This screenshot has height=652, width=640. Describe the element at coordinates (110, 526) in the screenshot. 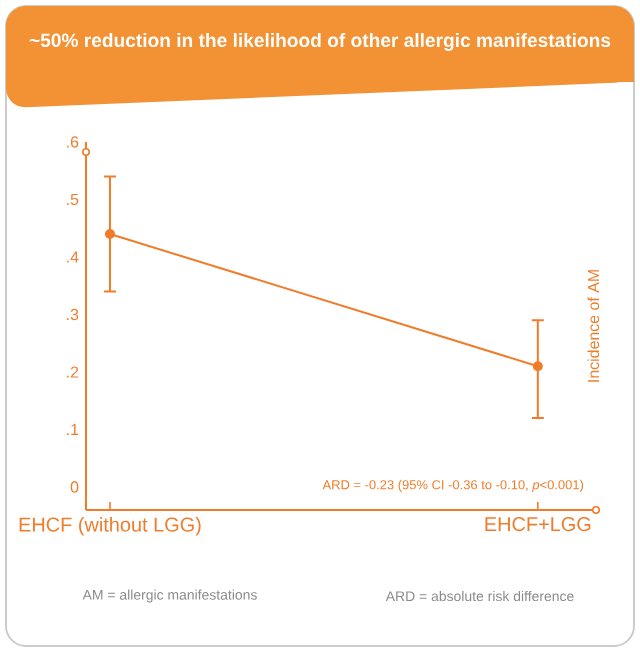

I see `x-tick-label: EHCF (without LGG)` at that location.